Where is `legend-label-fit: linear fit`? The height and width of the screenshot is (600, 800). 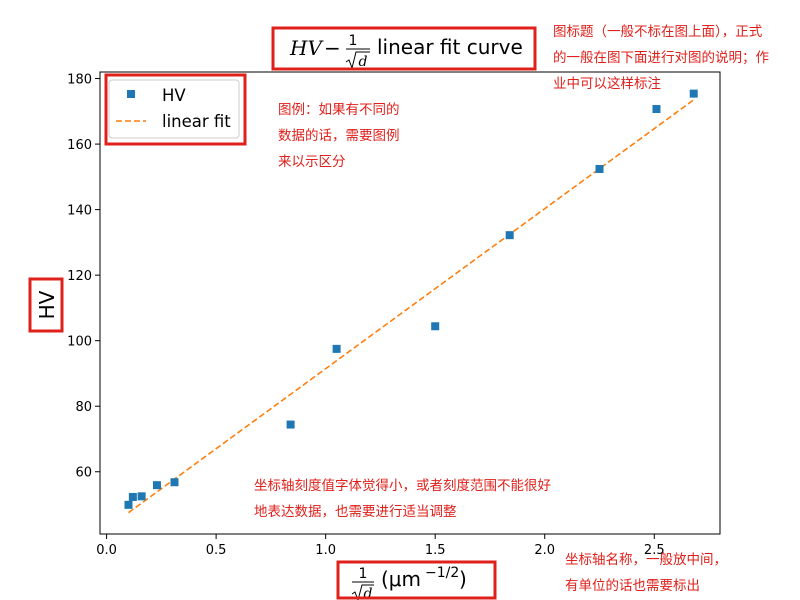 legend-label-fit: linear fit is located at coordinates (196, 121).